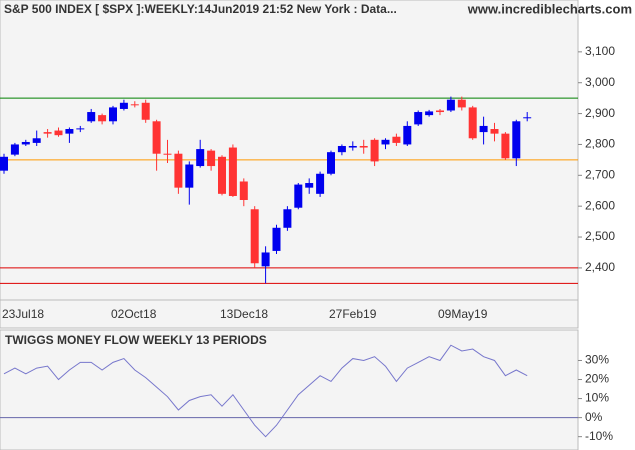  What do you see at coordinates (597, 360) in the screenshot?
I see `y-tick-label: 30%` at bounding box center [597, 360].